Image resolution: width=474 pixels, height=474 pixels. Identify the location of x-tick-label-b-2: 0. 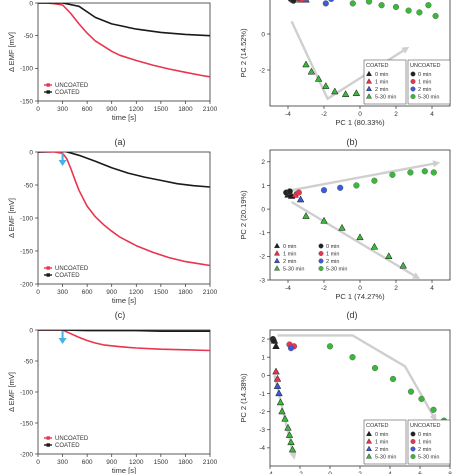
(360, 114).